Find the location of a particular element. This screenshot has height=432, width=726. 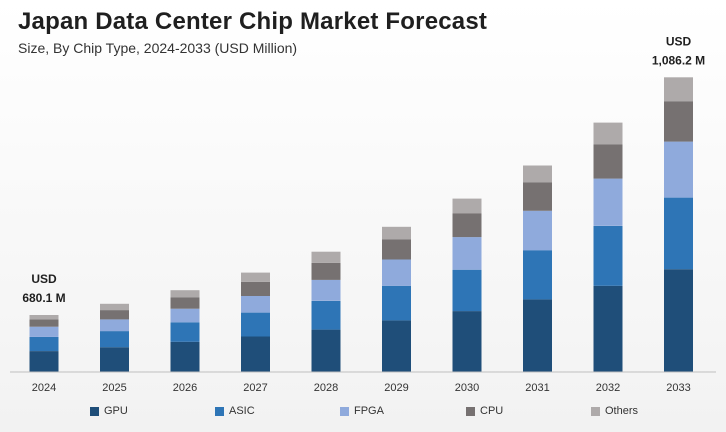

bar-gpu-2025 is located at coordinates (114, 359).